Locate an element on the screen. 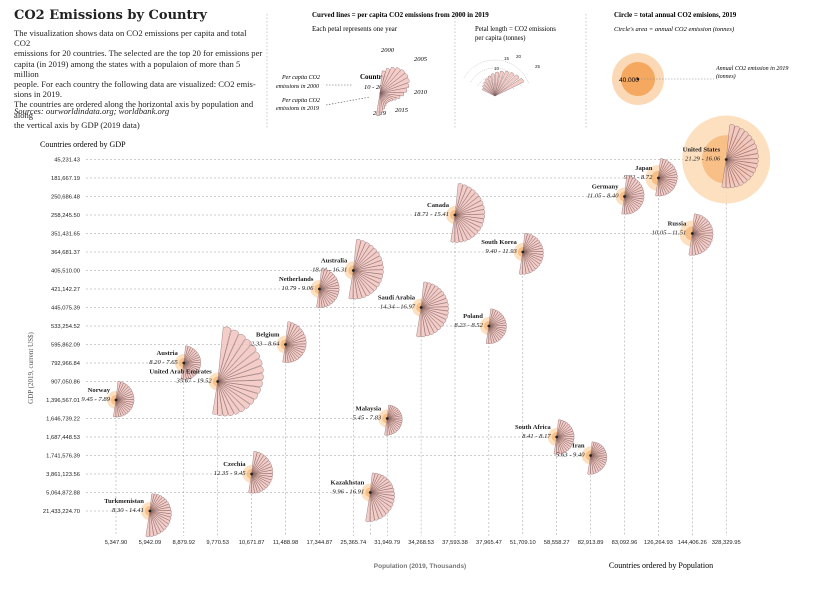  y-tick-label: 5,064,872.88 is located at coordinates (63, 494).